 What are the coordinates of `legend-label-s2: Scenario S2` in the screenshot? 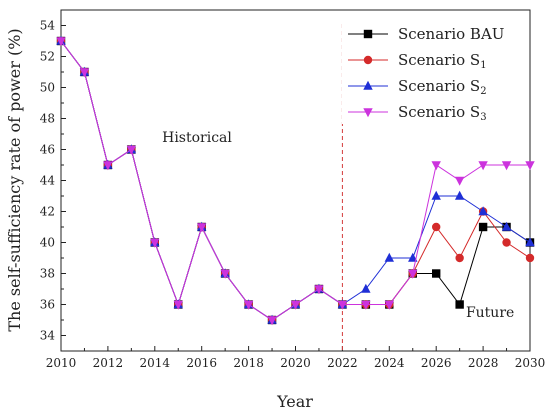 It's located at (442, 87).